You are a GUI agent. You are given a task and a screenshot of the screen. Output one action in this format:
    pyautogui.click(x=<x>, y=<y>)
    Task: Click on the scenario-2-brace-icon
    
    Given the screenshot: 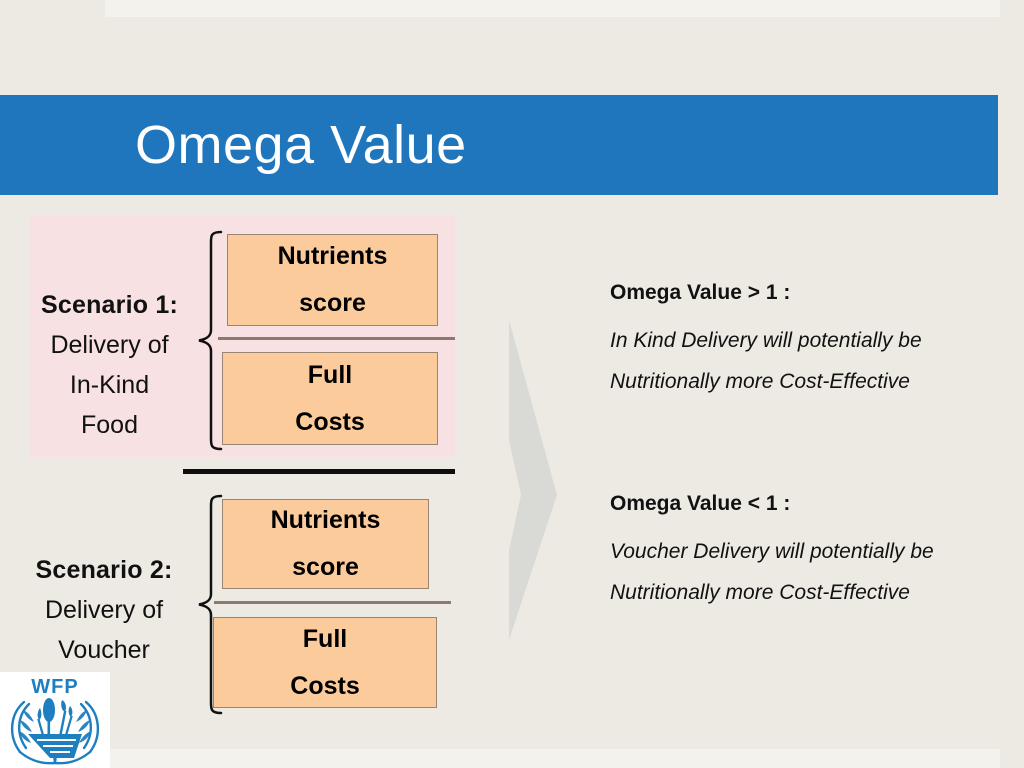 What is the action you would take?
    pyautogui.click(x=210, y=604)
    